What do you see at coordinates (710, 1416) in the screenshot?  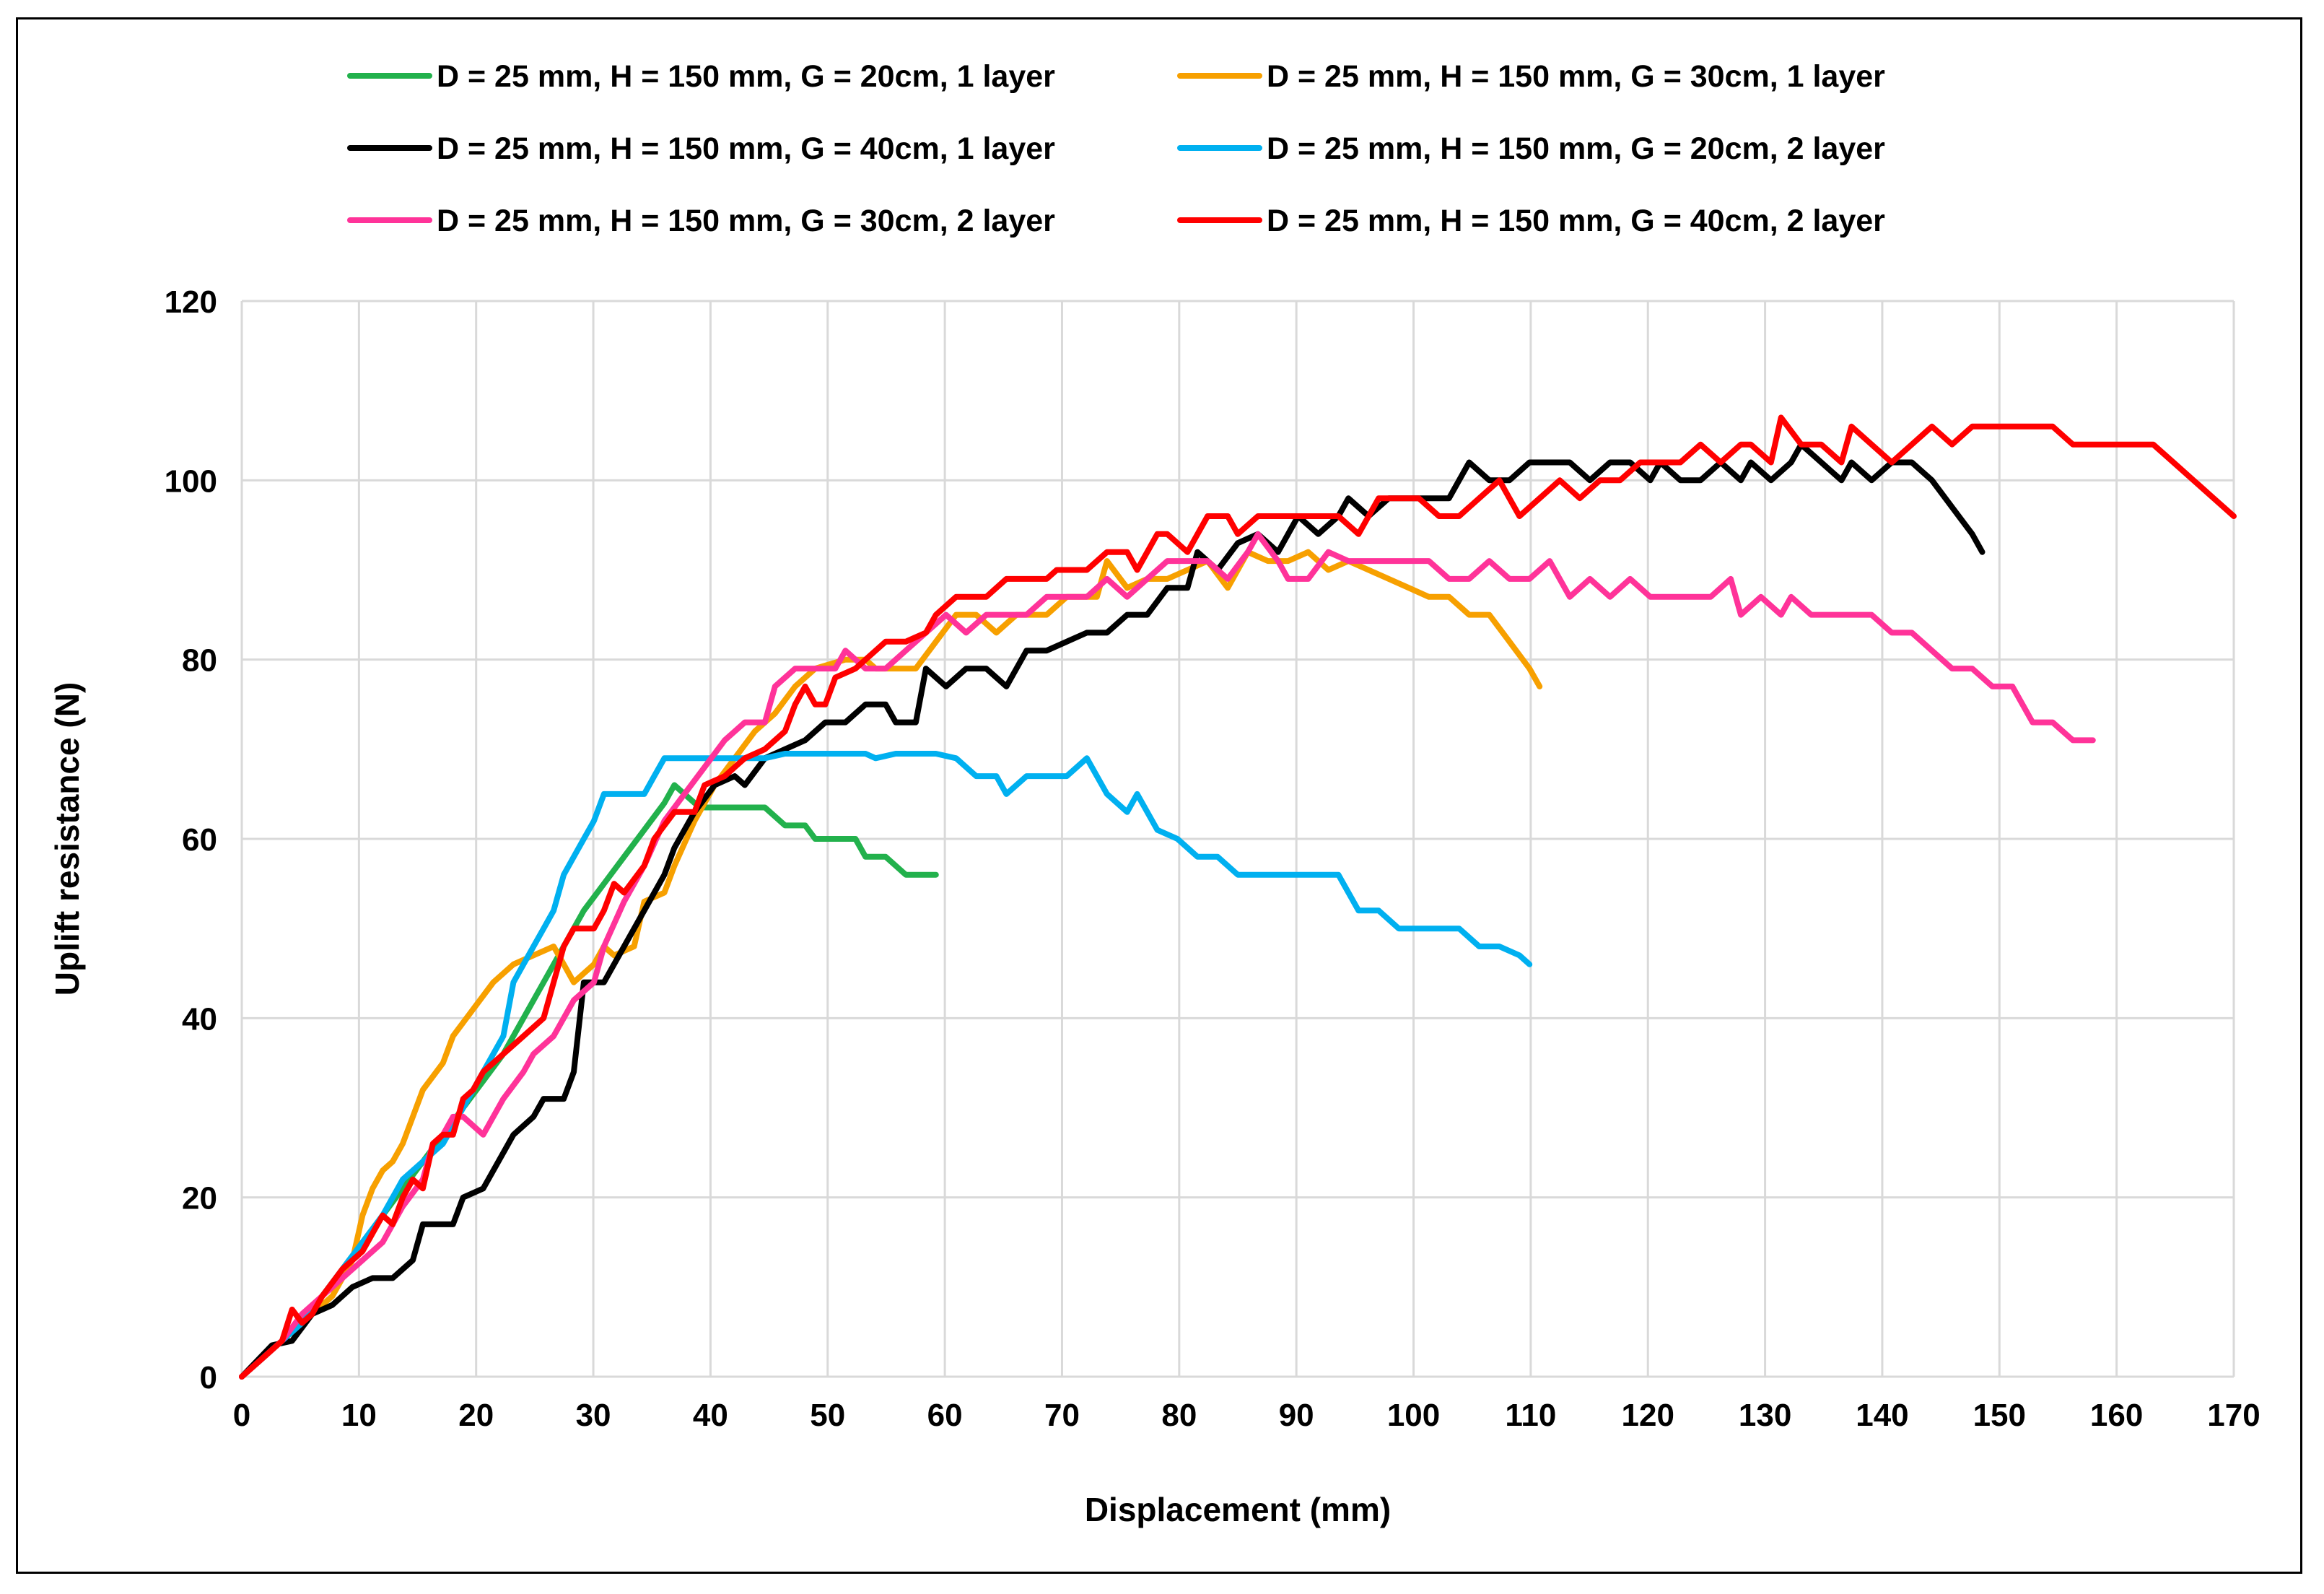 I see `x-tick-label: 40` at bounding box center [710, 1416].